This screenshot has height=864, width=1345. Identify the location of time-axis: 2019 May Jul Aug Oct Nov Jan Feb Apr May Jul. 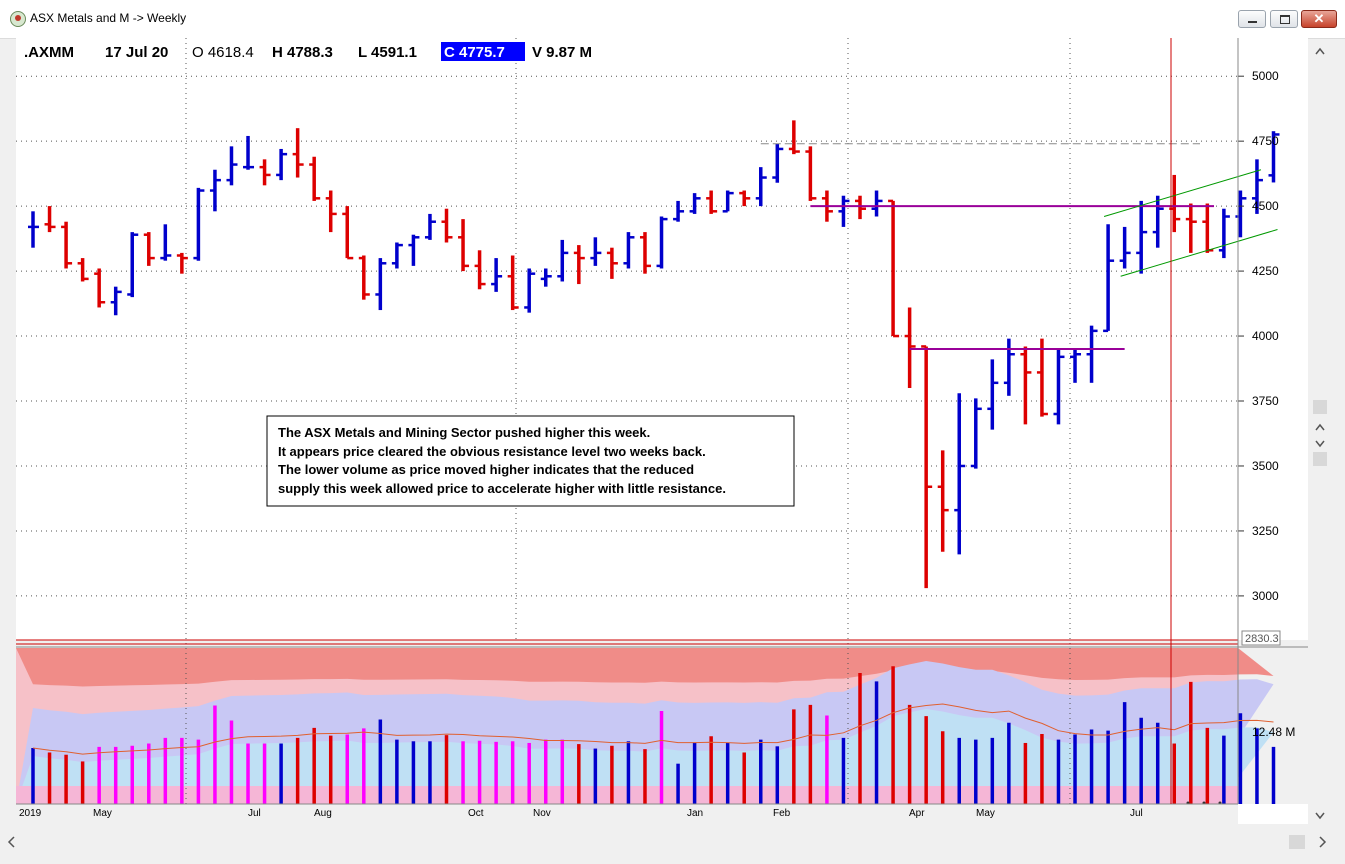
(581, 813).